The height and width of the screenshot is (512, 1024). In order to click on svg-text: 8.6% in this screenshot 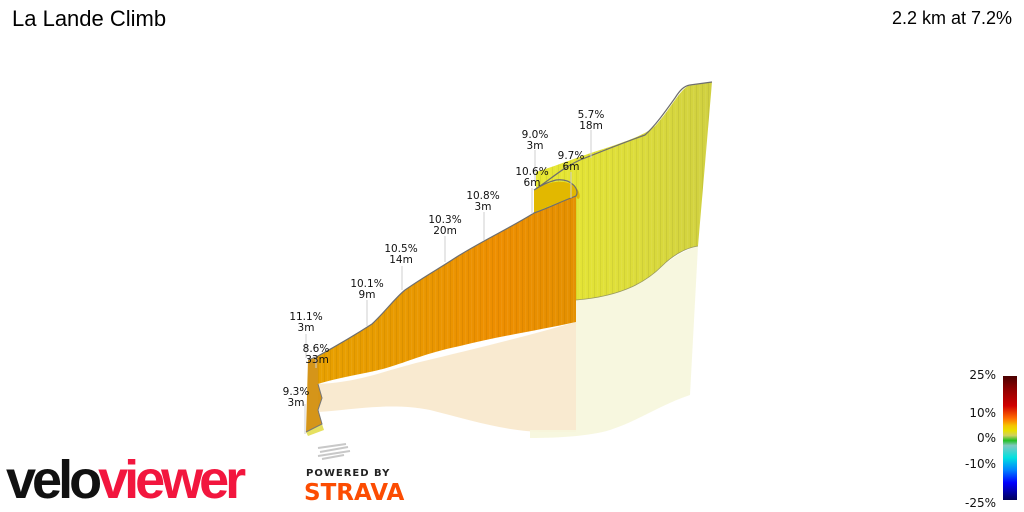, I will do `click(316, 349)`.